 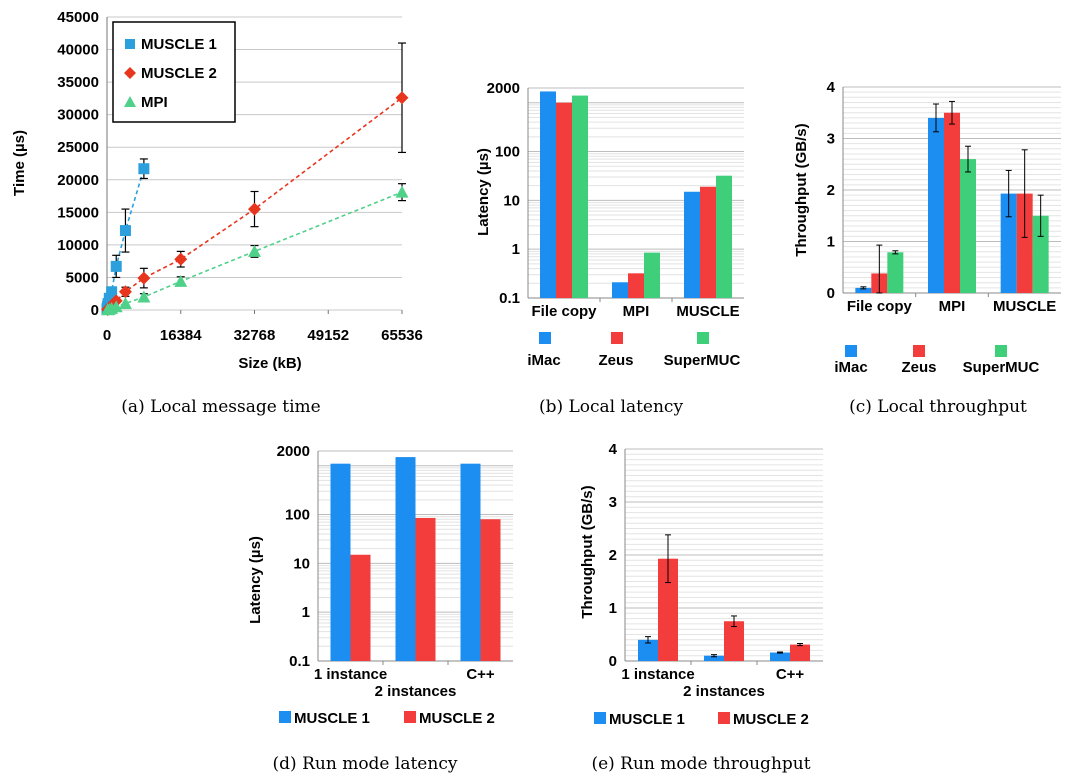 I want to click on series-mpi, so click(x=255, y=249).